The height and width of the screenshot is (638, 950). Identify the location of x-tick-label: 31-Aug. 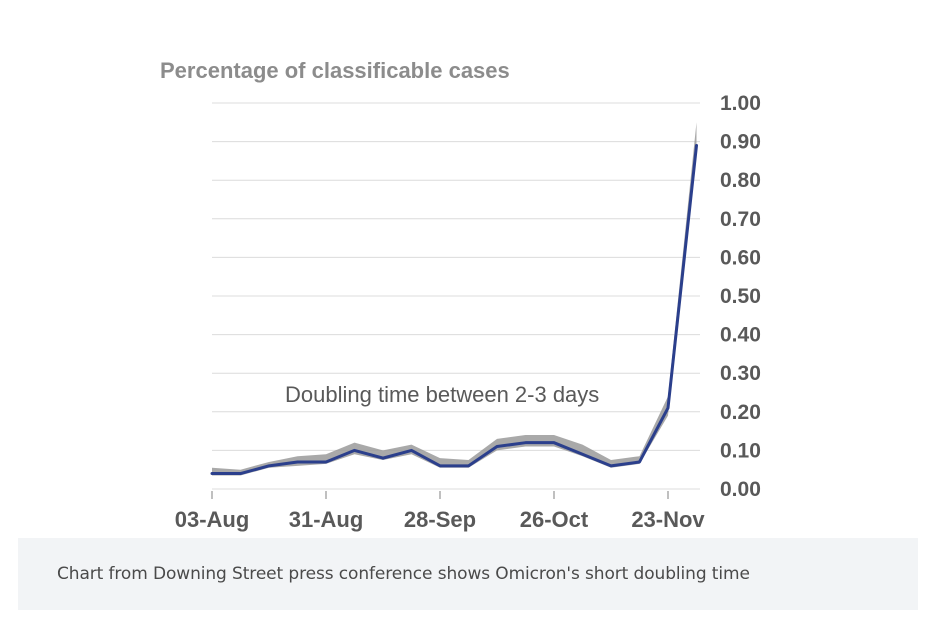
(326, 519).